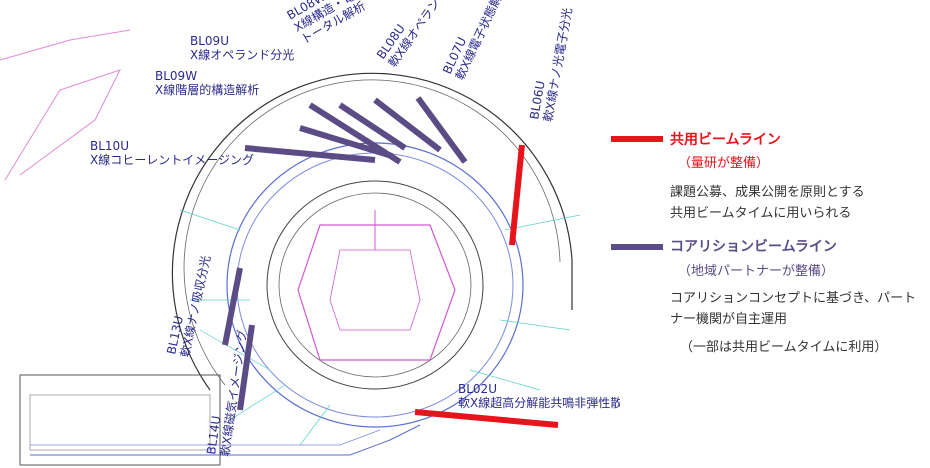  I want to click on storage-ring-core, so click(375, 285).